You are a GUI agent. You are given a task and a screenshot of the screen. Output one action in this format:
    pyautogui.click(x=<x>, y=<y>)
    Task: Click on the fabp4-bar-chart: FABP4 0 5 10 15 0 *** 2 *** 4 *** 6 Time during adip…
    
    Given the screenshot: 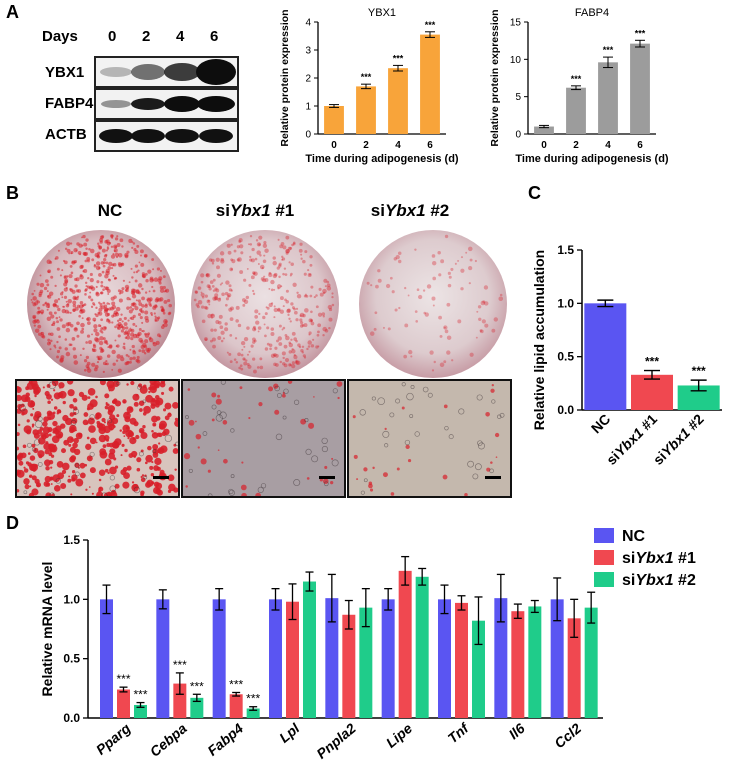 What is the action you would take?
    pyautogui.click(x=579, y=86)
    